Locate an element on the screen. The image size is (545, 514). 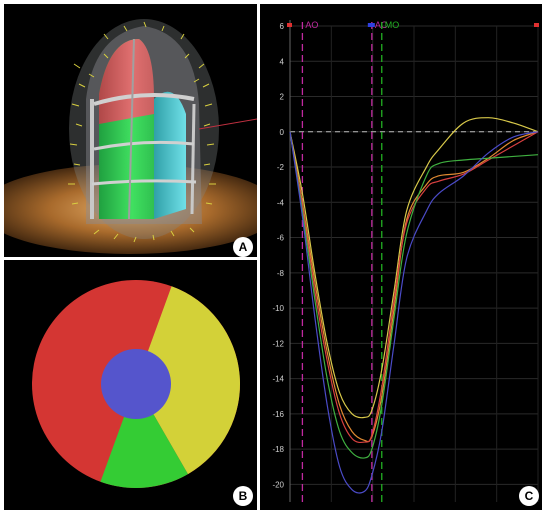
bullseye-center is located at coordinates (136, 384).